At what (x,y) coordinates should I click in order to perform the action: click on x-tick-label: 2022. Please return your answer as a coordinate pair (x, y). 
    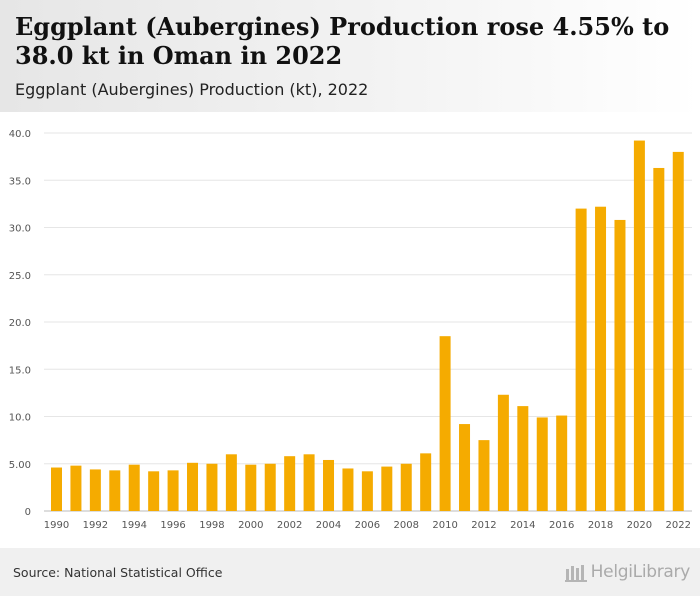
    Looking at the image, I should click on (678, 525).